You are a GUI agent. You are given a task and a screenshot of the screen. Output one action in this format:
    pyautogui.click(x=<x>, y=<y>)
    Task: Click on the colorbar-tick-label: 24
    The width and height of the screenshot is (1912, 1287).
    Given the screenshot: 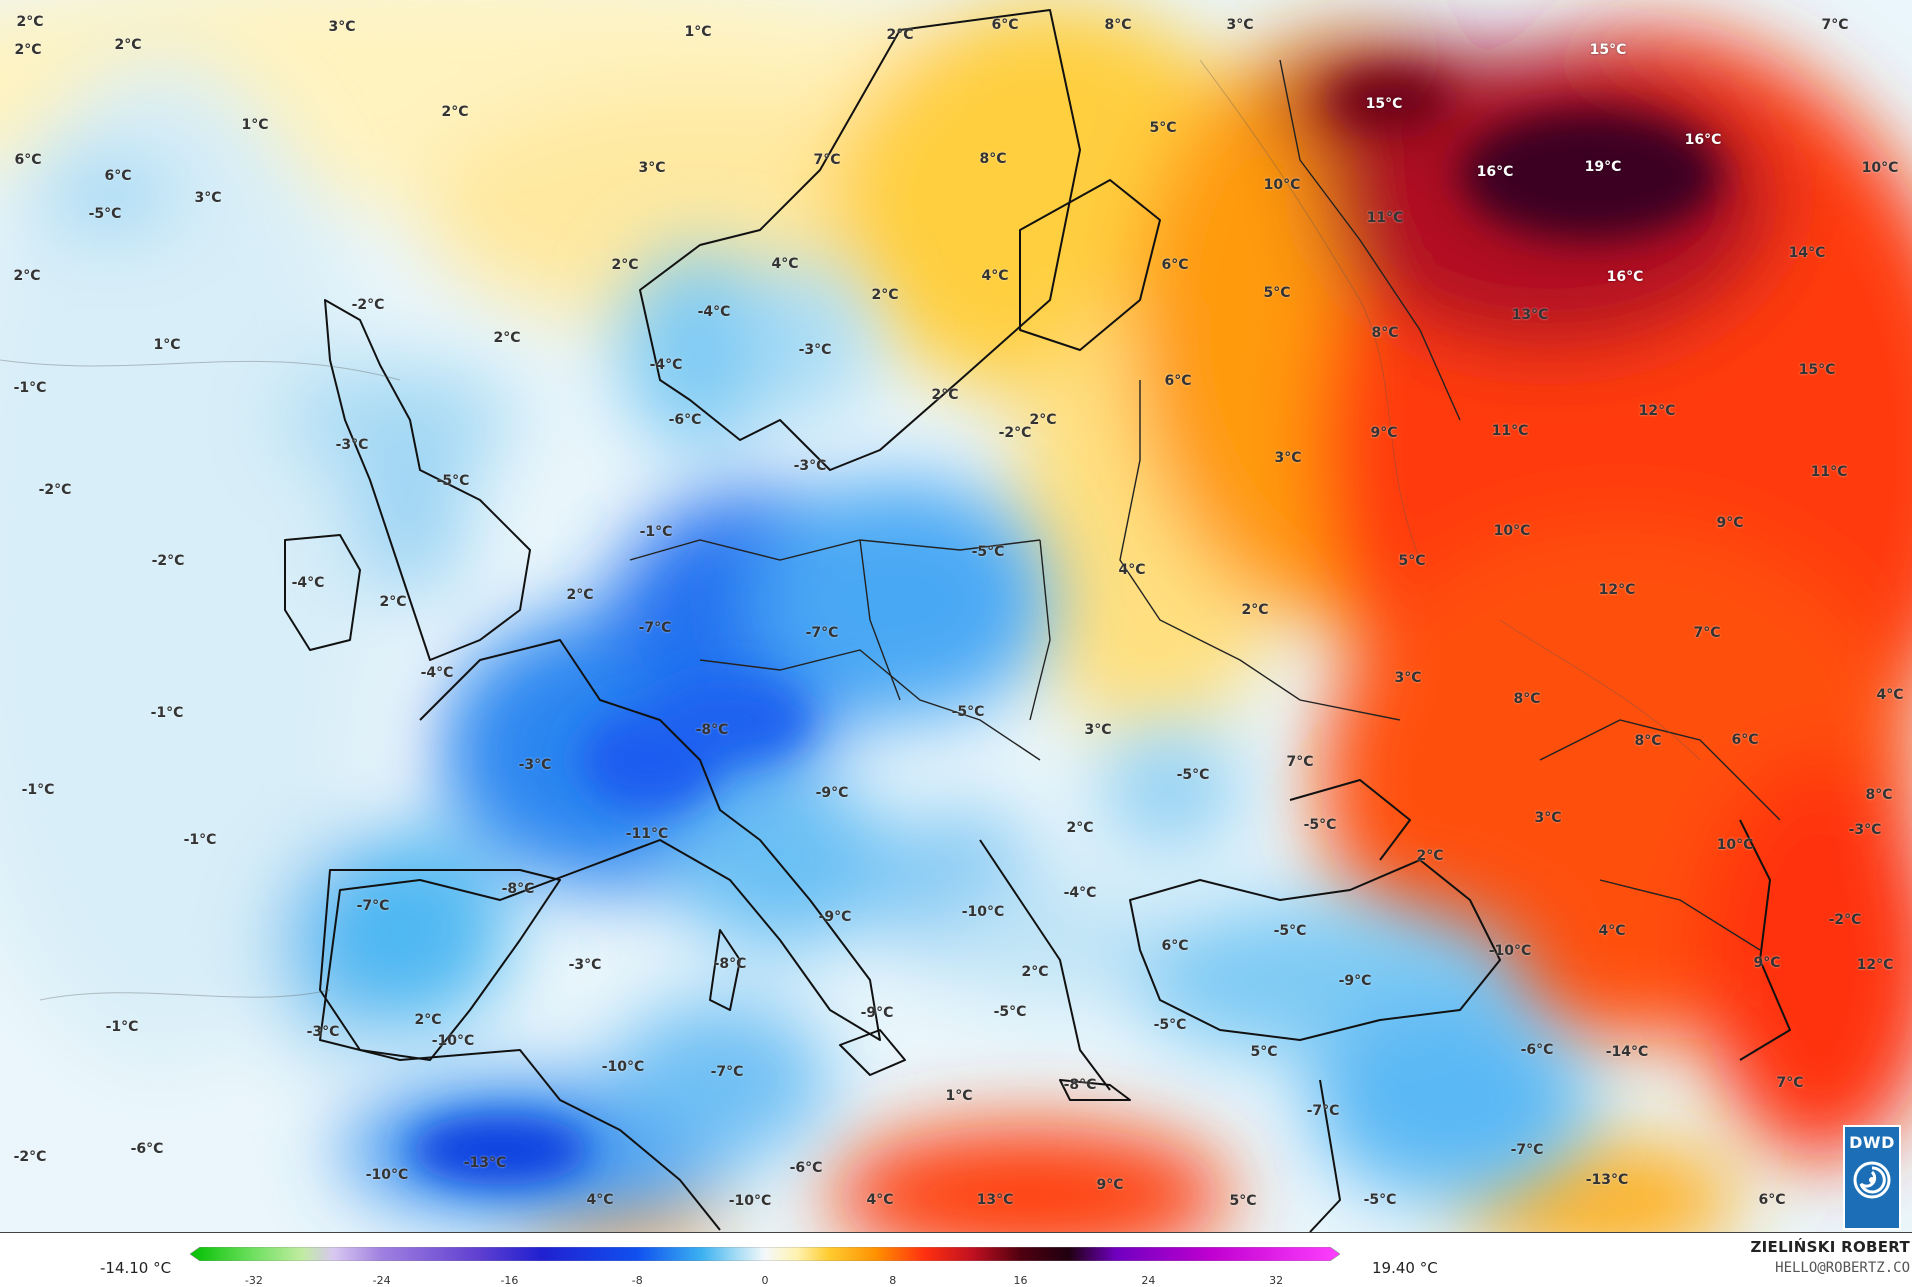 What is the action you would take?
    pyautogui.click(x=1148, y=1280)
    